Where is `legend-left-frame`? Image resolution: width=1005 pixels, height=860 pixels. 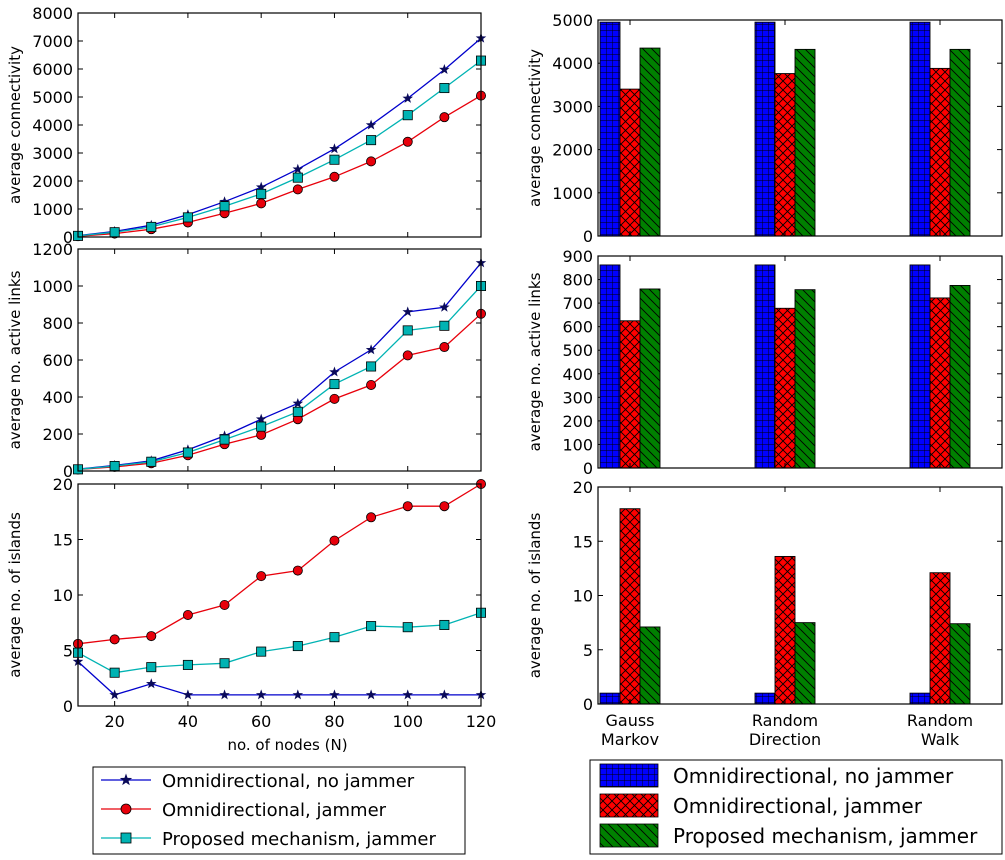
legend-left-frame is located at coordinates (279, 810).